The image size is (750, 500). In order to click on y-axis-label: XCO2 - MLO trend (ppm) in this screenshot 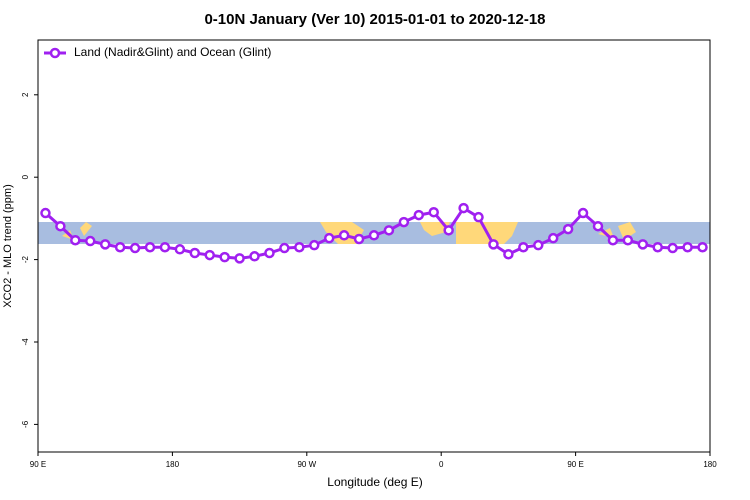, I will do `click(8, 245)`.